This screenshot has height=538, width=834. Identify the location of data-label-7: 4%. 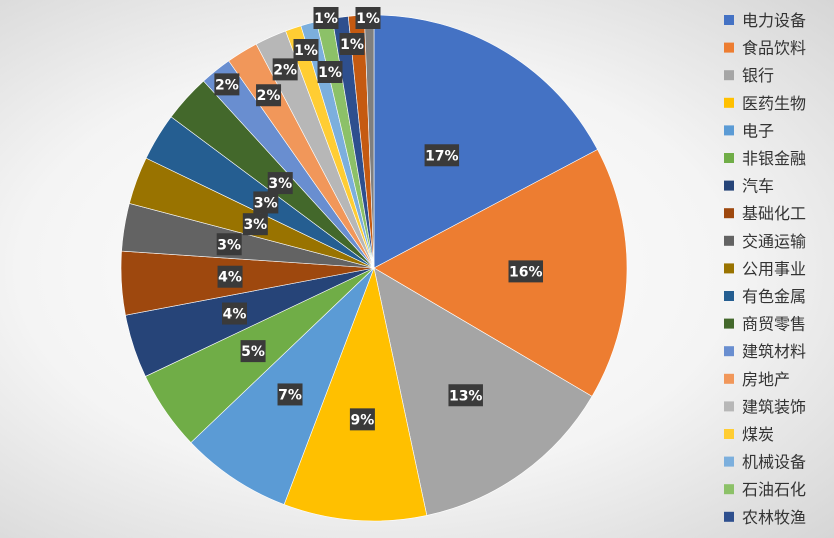
(234, 313).